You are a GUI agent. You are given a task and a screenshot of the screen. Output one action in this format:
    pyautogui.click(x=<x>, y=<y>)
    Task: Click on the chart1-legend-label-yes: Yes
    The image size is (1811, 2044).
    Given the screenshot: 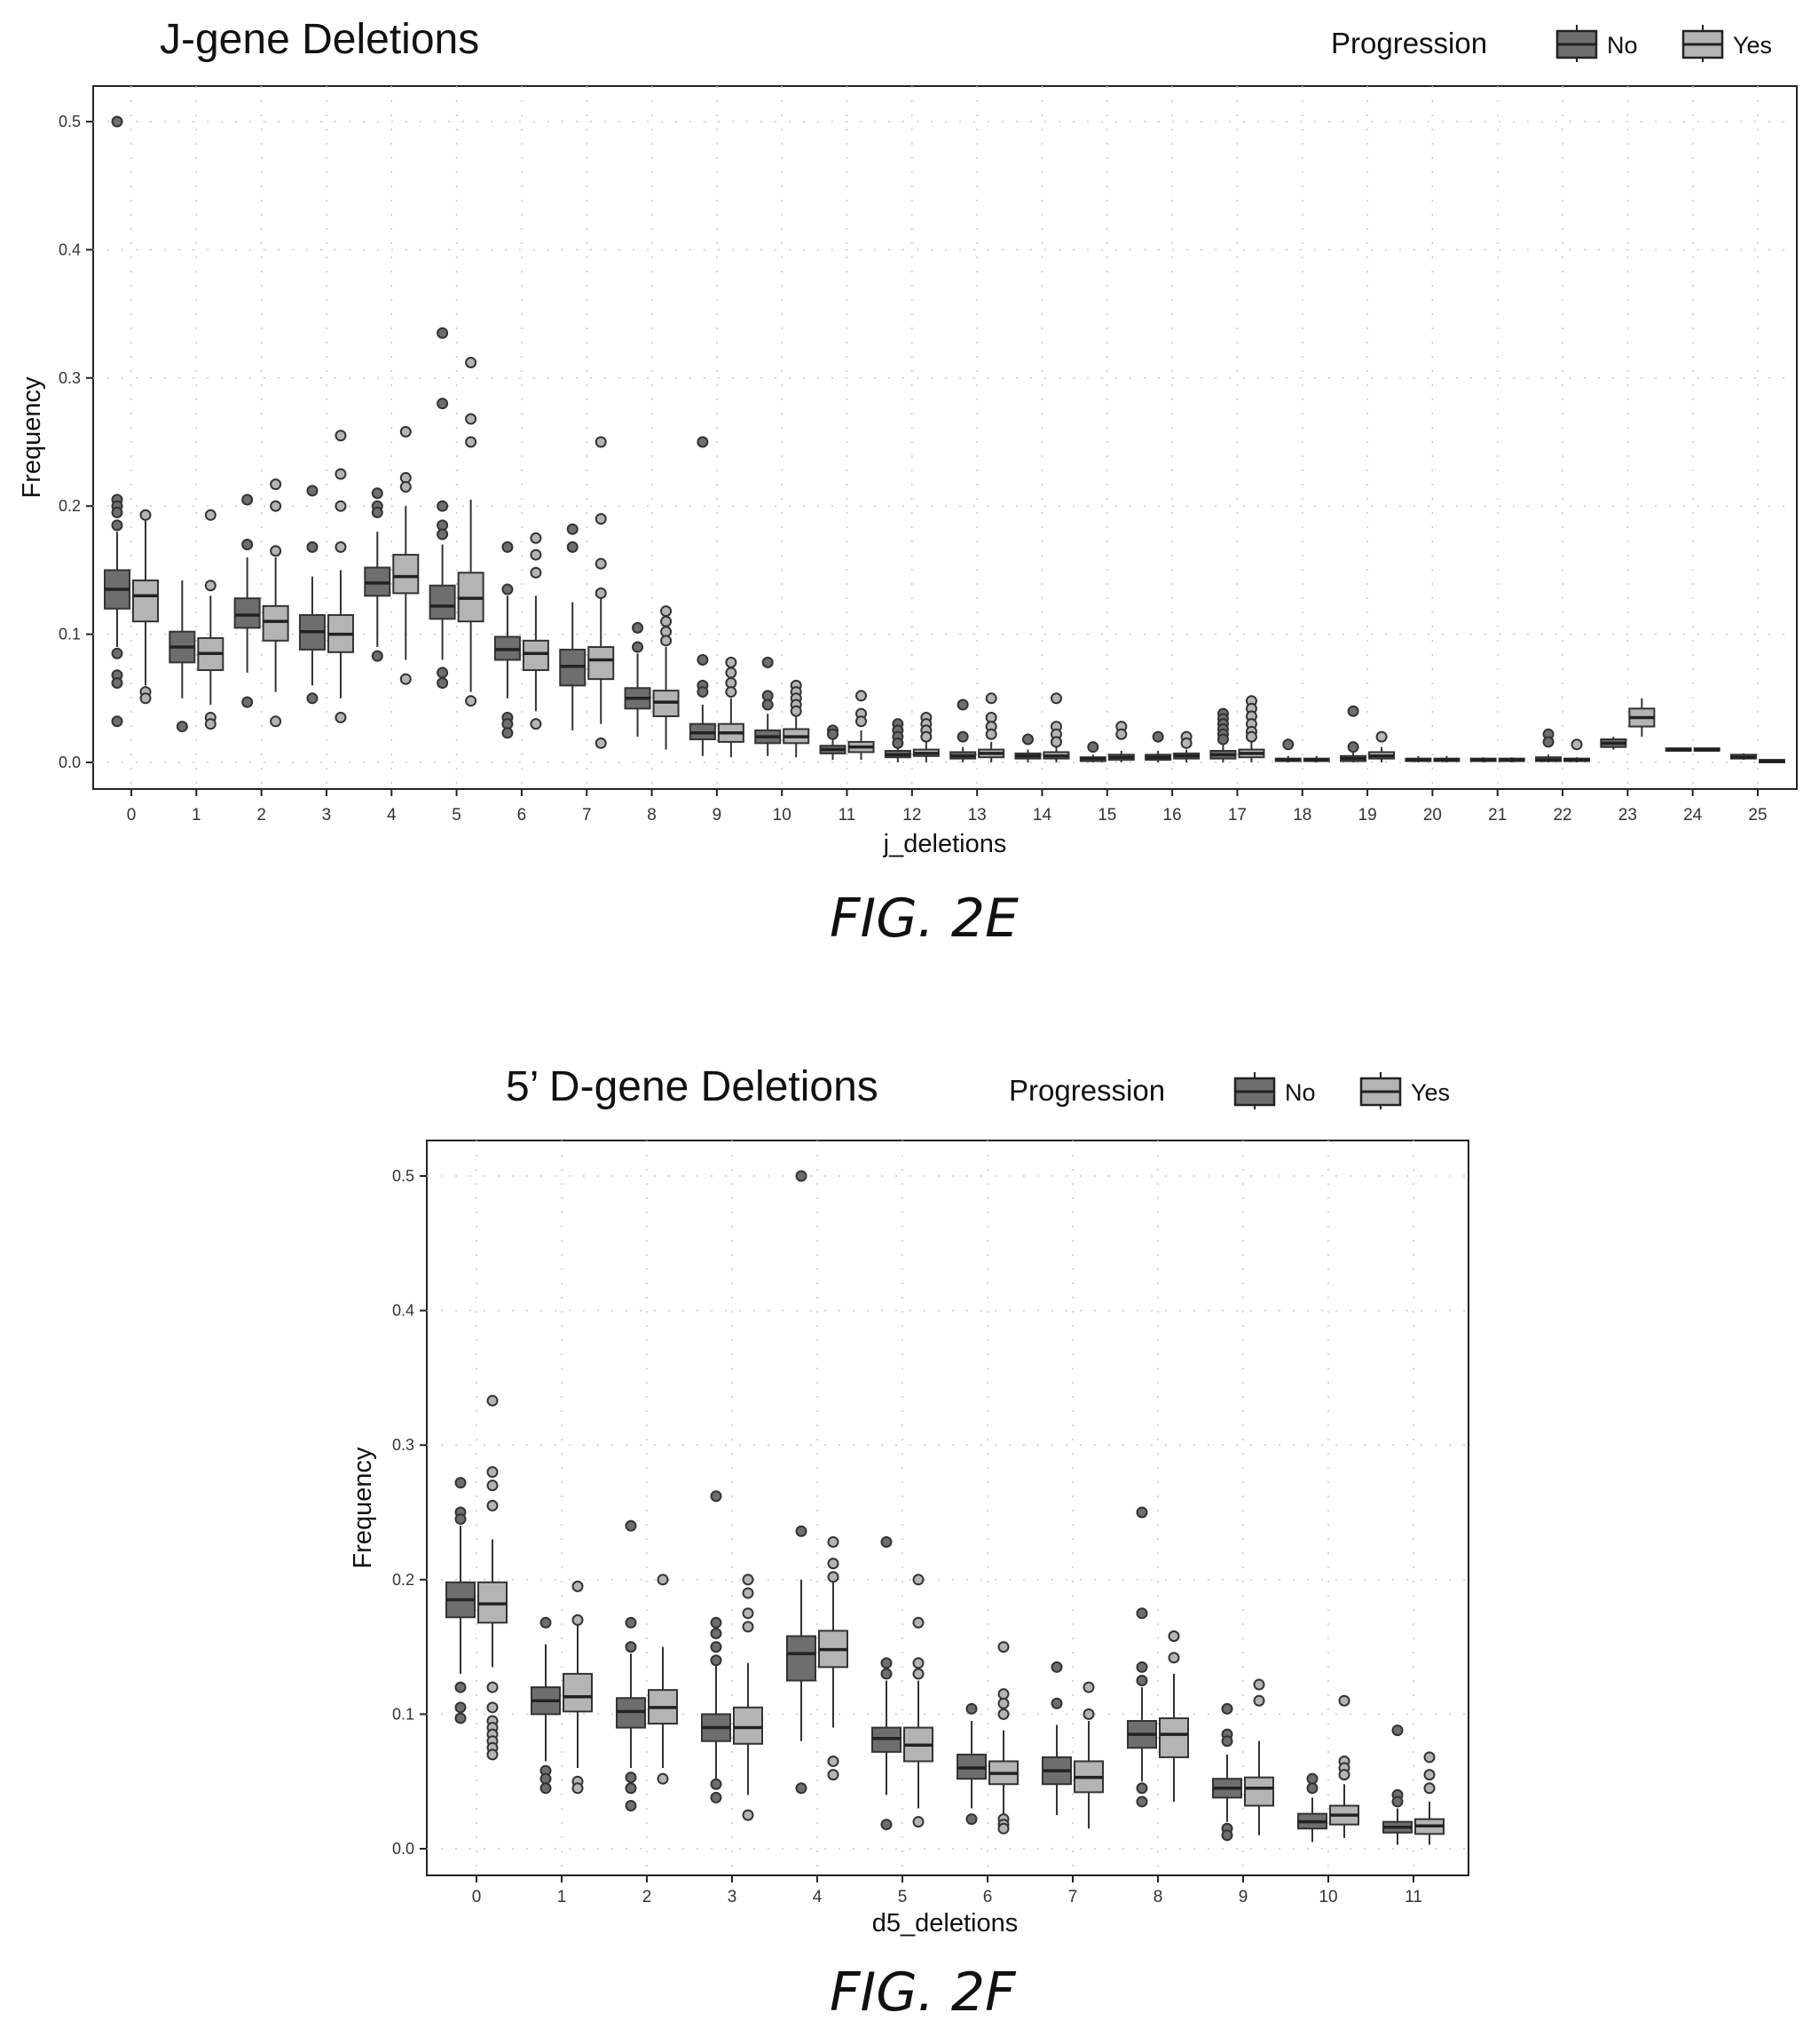 What is the action you would take?
    pyautogui.click(x=1752, y=45)
    